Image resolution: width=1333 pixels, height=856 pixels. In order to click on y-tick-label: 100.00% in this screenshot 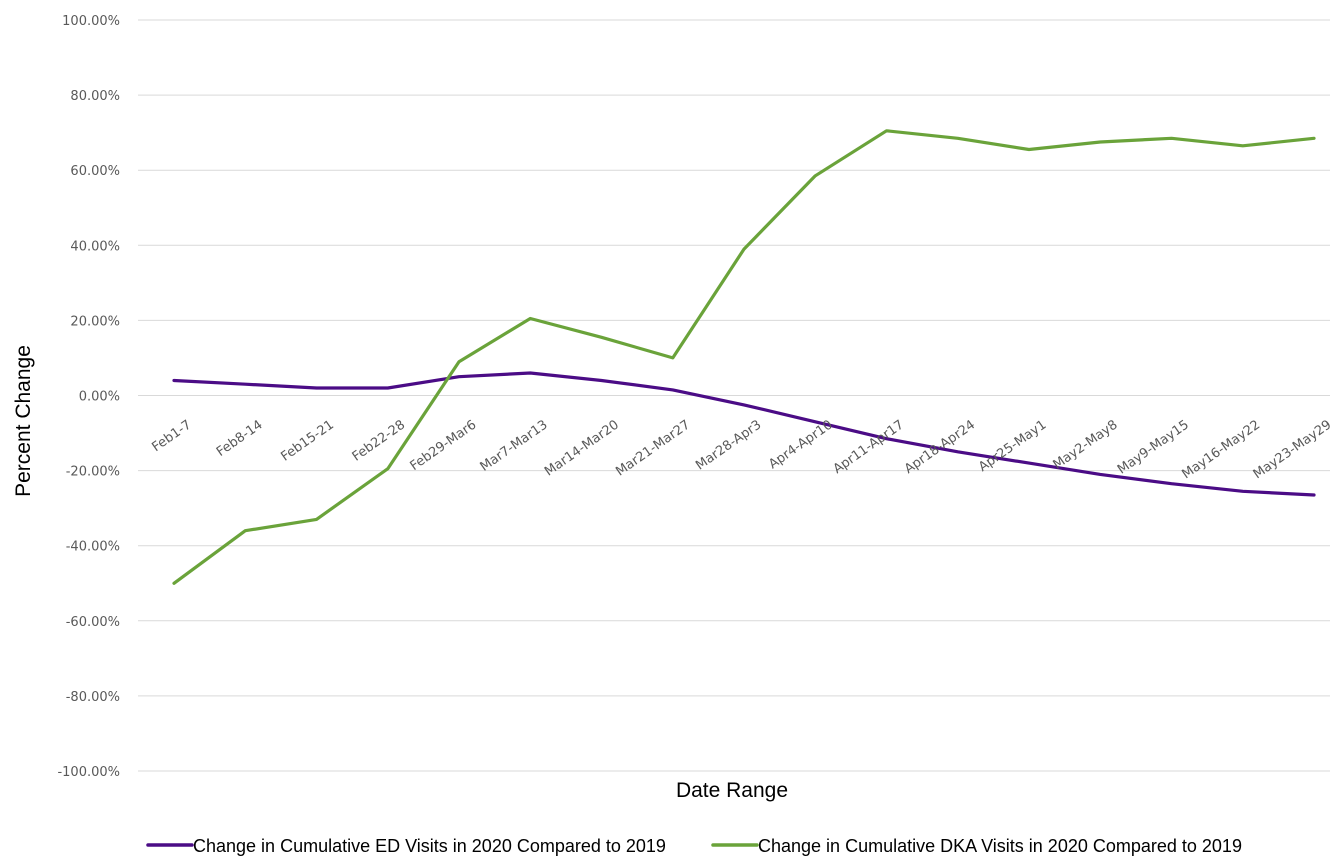, I will do `click(91, 21)`.